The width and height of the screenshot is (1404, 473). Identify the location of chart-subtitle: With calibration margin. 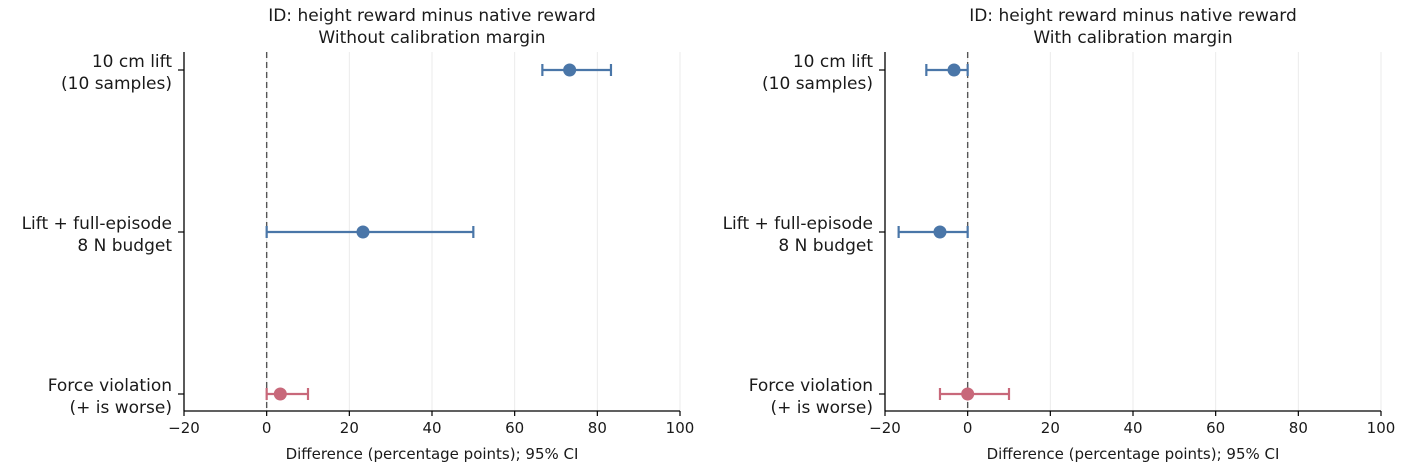
(1132, 38).